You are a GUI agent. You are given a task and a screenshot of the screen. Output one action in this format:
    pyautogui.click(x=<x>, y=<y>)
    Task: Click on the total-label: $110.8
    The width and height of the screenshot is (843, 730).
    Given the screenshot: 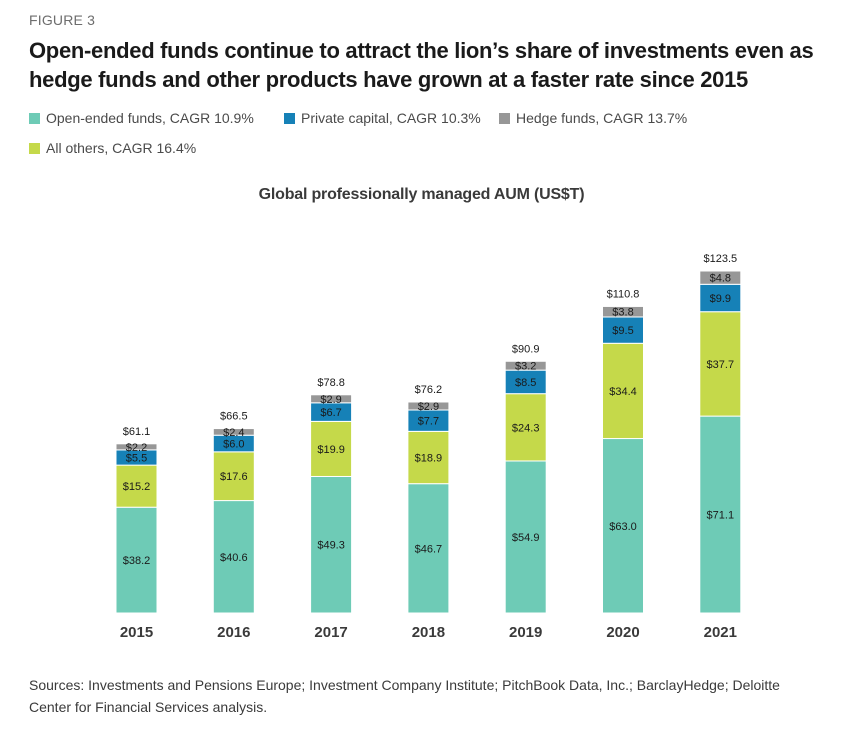 What is the action you would take?
    pyautogui.click(x=623, y=294)
    